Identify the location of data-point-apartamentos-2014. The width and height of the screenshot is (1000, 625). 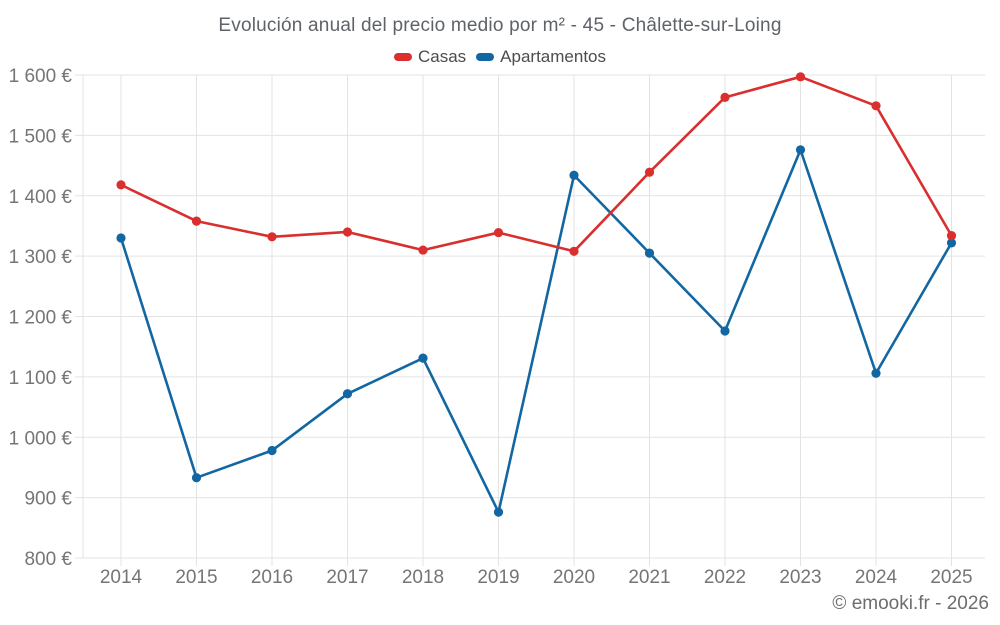
(121, 238).